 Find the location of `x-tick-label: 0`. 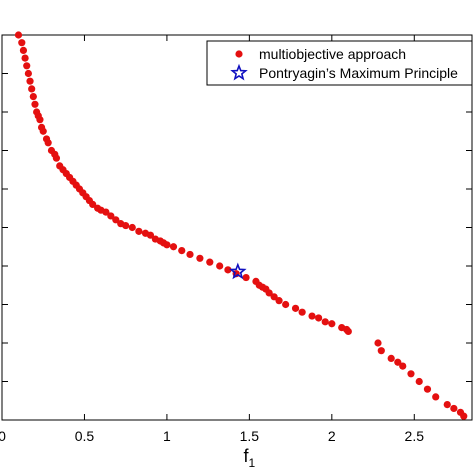

x-tick-label: 0 is located at coordinates (3, 436).